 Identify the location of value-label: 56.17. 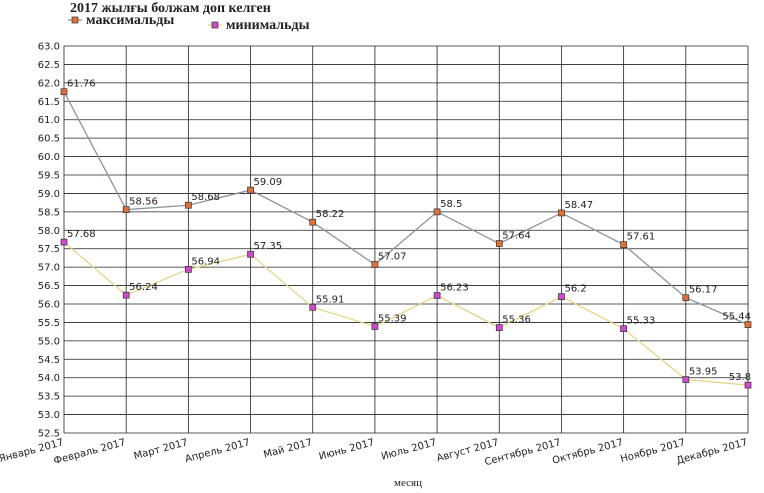
(703, 290).